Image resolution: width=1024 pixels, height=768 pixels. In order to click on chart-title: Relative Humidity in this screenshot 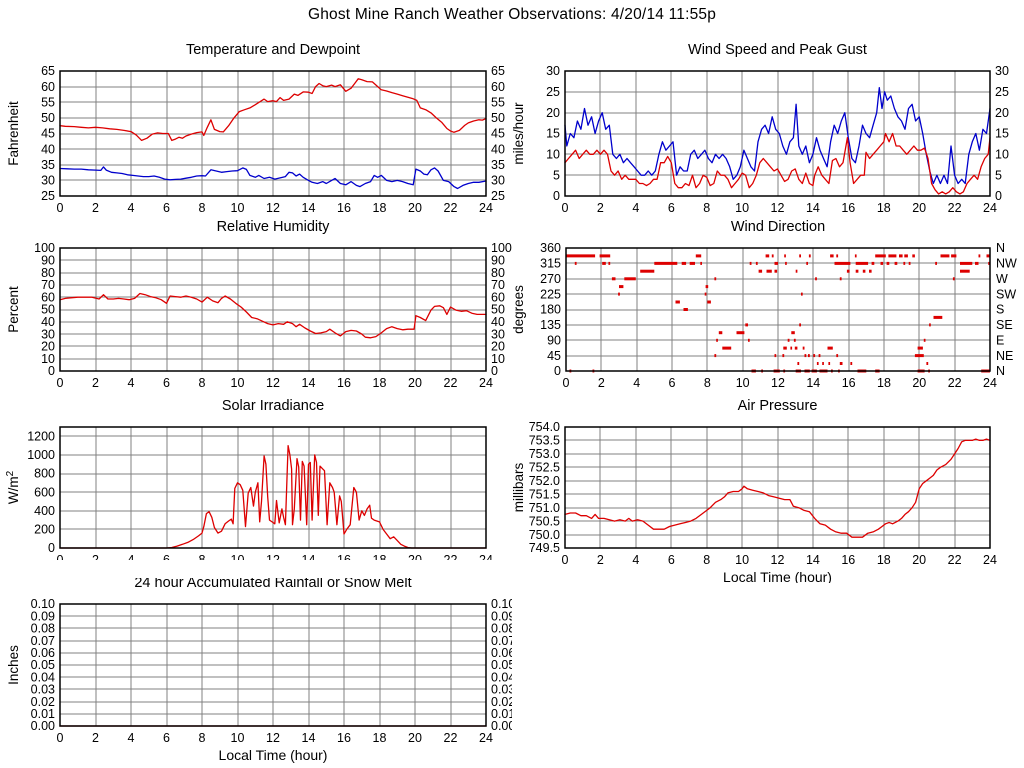, I will do `click(274, 227)`.